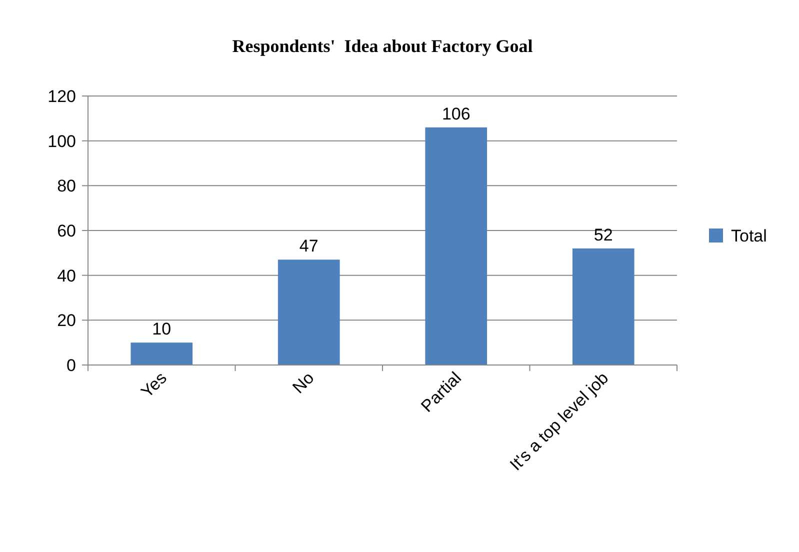  What do you see at coordinates (62, 141) in the screenshot?
I see `y-tick-label: 100` at bounding box center [62, 141].